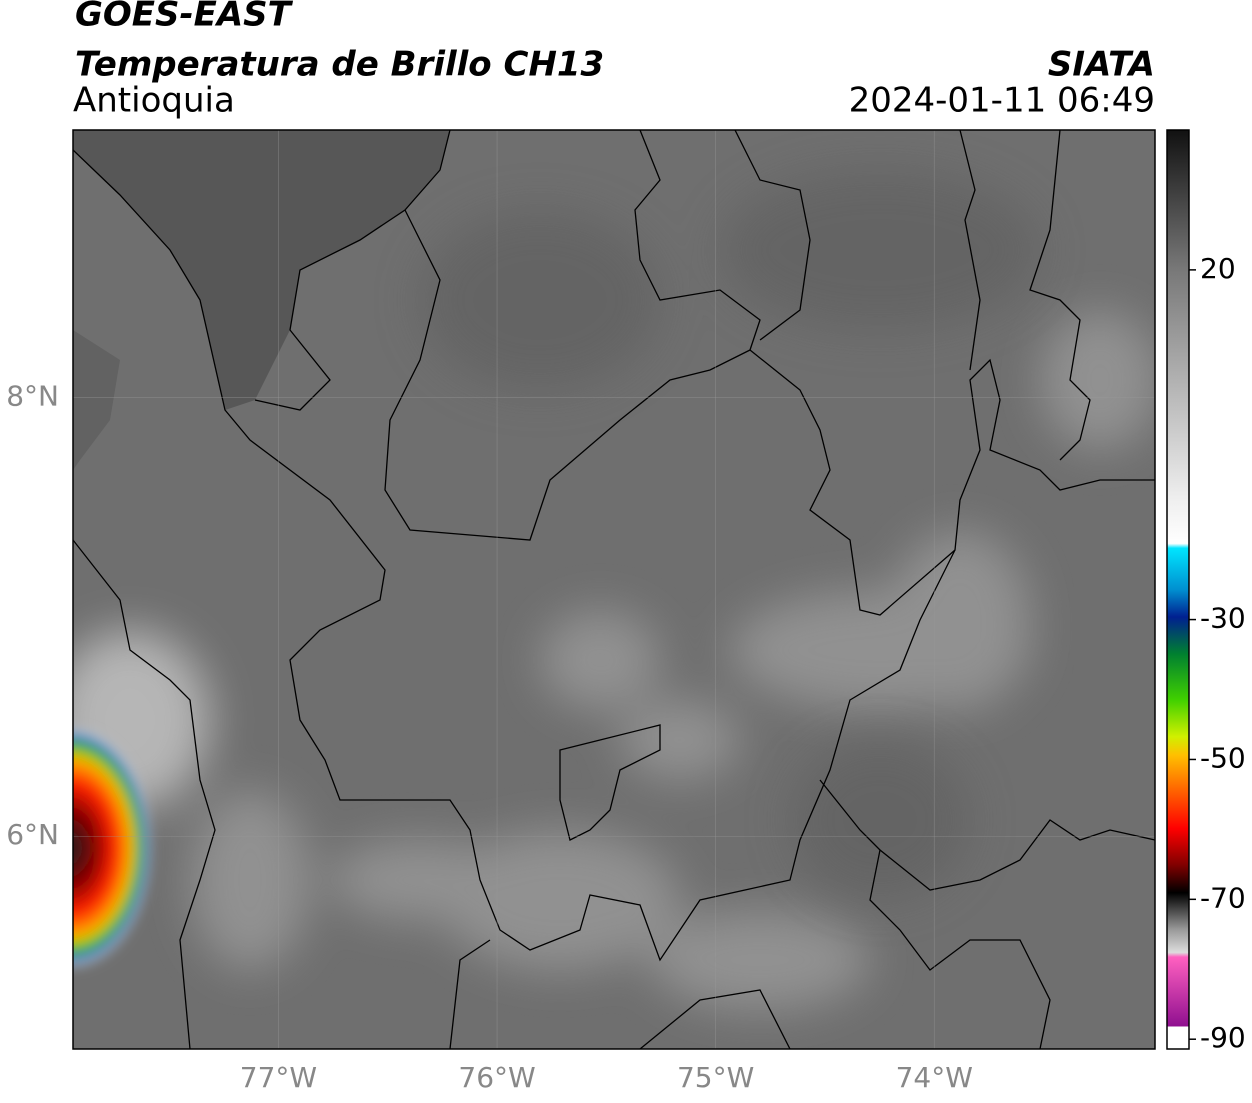  Describe the element at coordinates (339, 65) in the screenshot. I see `subtitle: Temperatura de Brillo CH13` at that location.